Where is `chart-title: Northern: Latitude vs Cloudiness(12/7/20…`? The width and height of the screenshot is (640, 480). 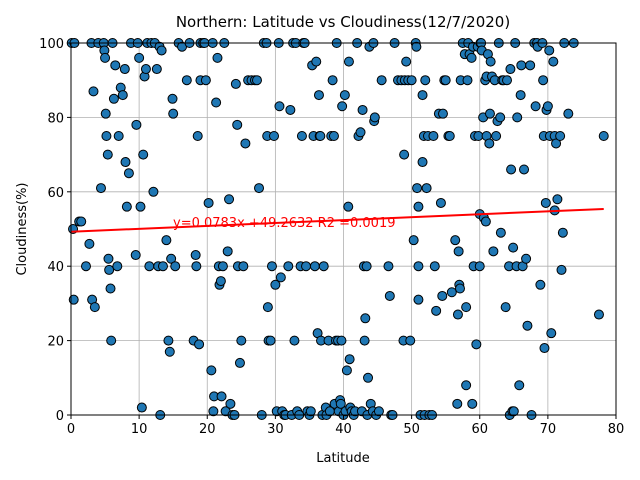
chart-title: Northern: Latitude vs Cloudiness(12/7/20… is located at coordinates (343, 22).